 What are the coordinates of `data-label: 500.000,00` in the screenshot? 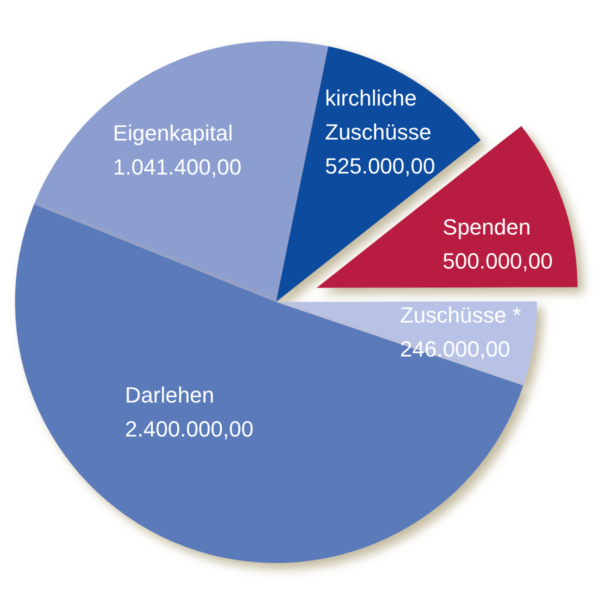 It's located at (497, 261).